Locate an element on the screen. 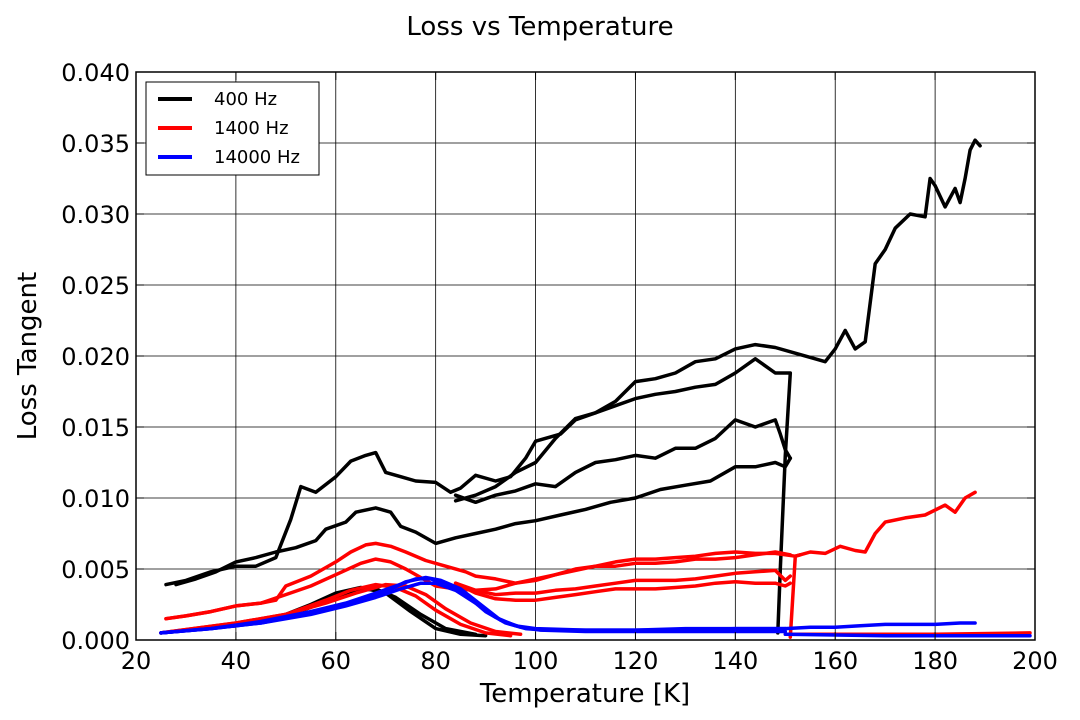 The image size is (1080, 720). y-tick-label: 0.040 is located at coordinates (95, 73).